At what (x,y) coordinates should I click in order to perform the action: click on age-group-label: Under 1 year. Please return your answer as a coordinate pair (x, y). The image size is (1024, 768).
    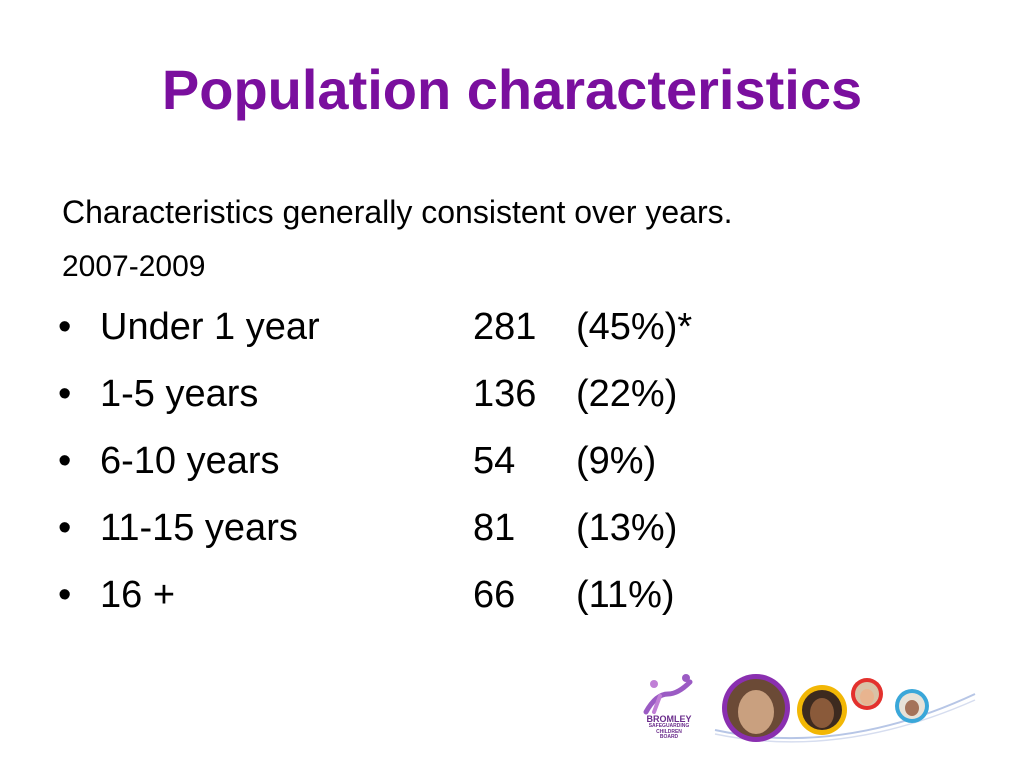
    Looking at the image, I should click on (210, 327).